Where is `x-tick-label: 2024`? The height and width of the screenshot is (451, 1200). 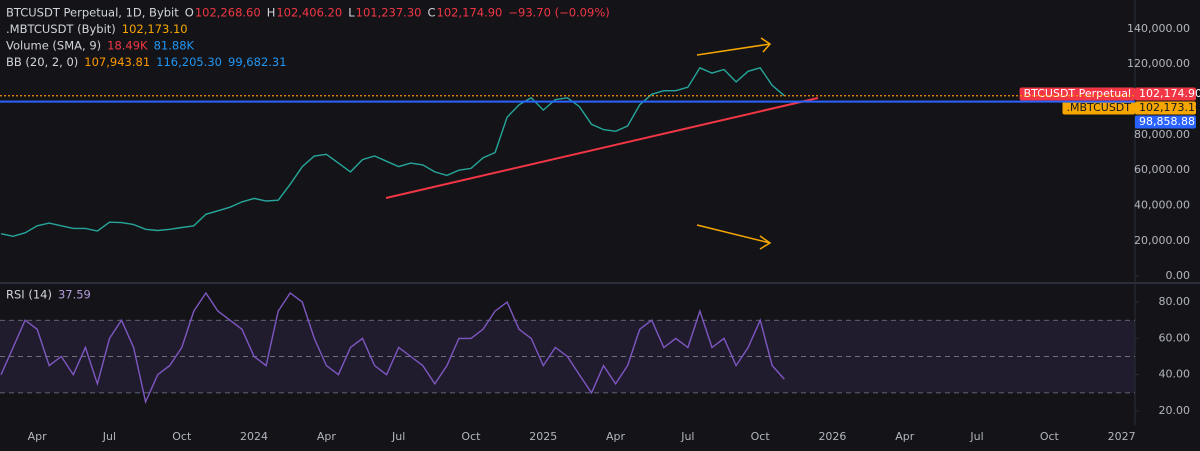 x-tick-label: 2024 is located at coordinates (254, 436).